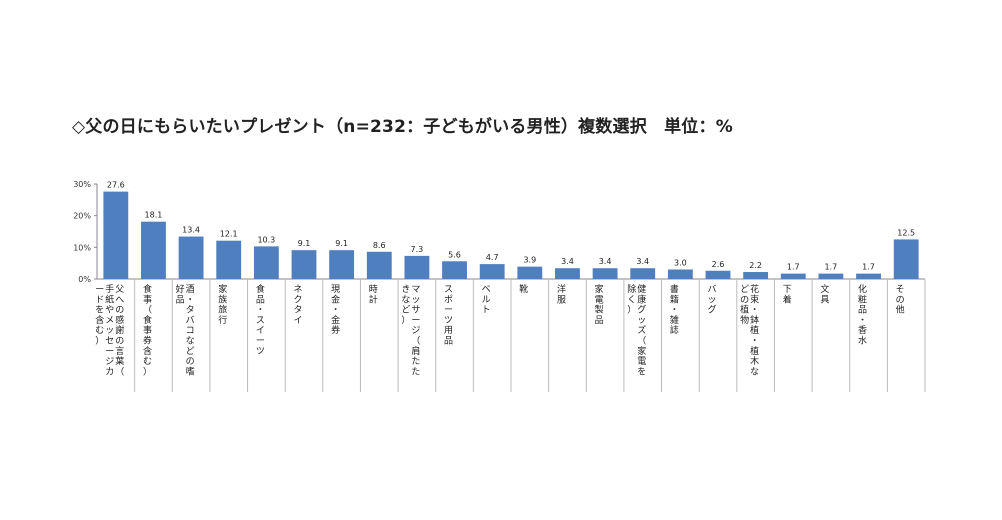  I want to click on category-char: 酒, so click(190, 289).